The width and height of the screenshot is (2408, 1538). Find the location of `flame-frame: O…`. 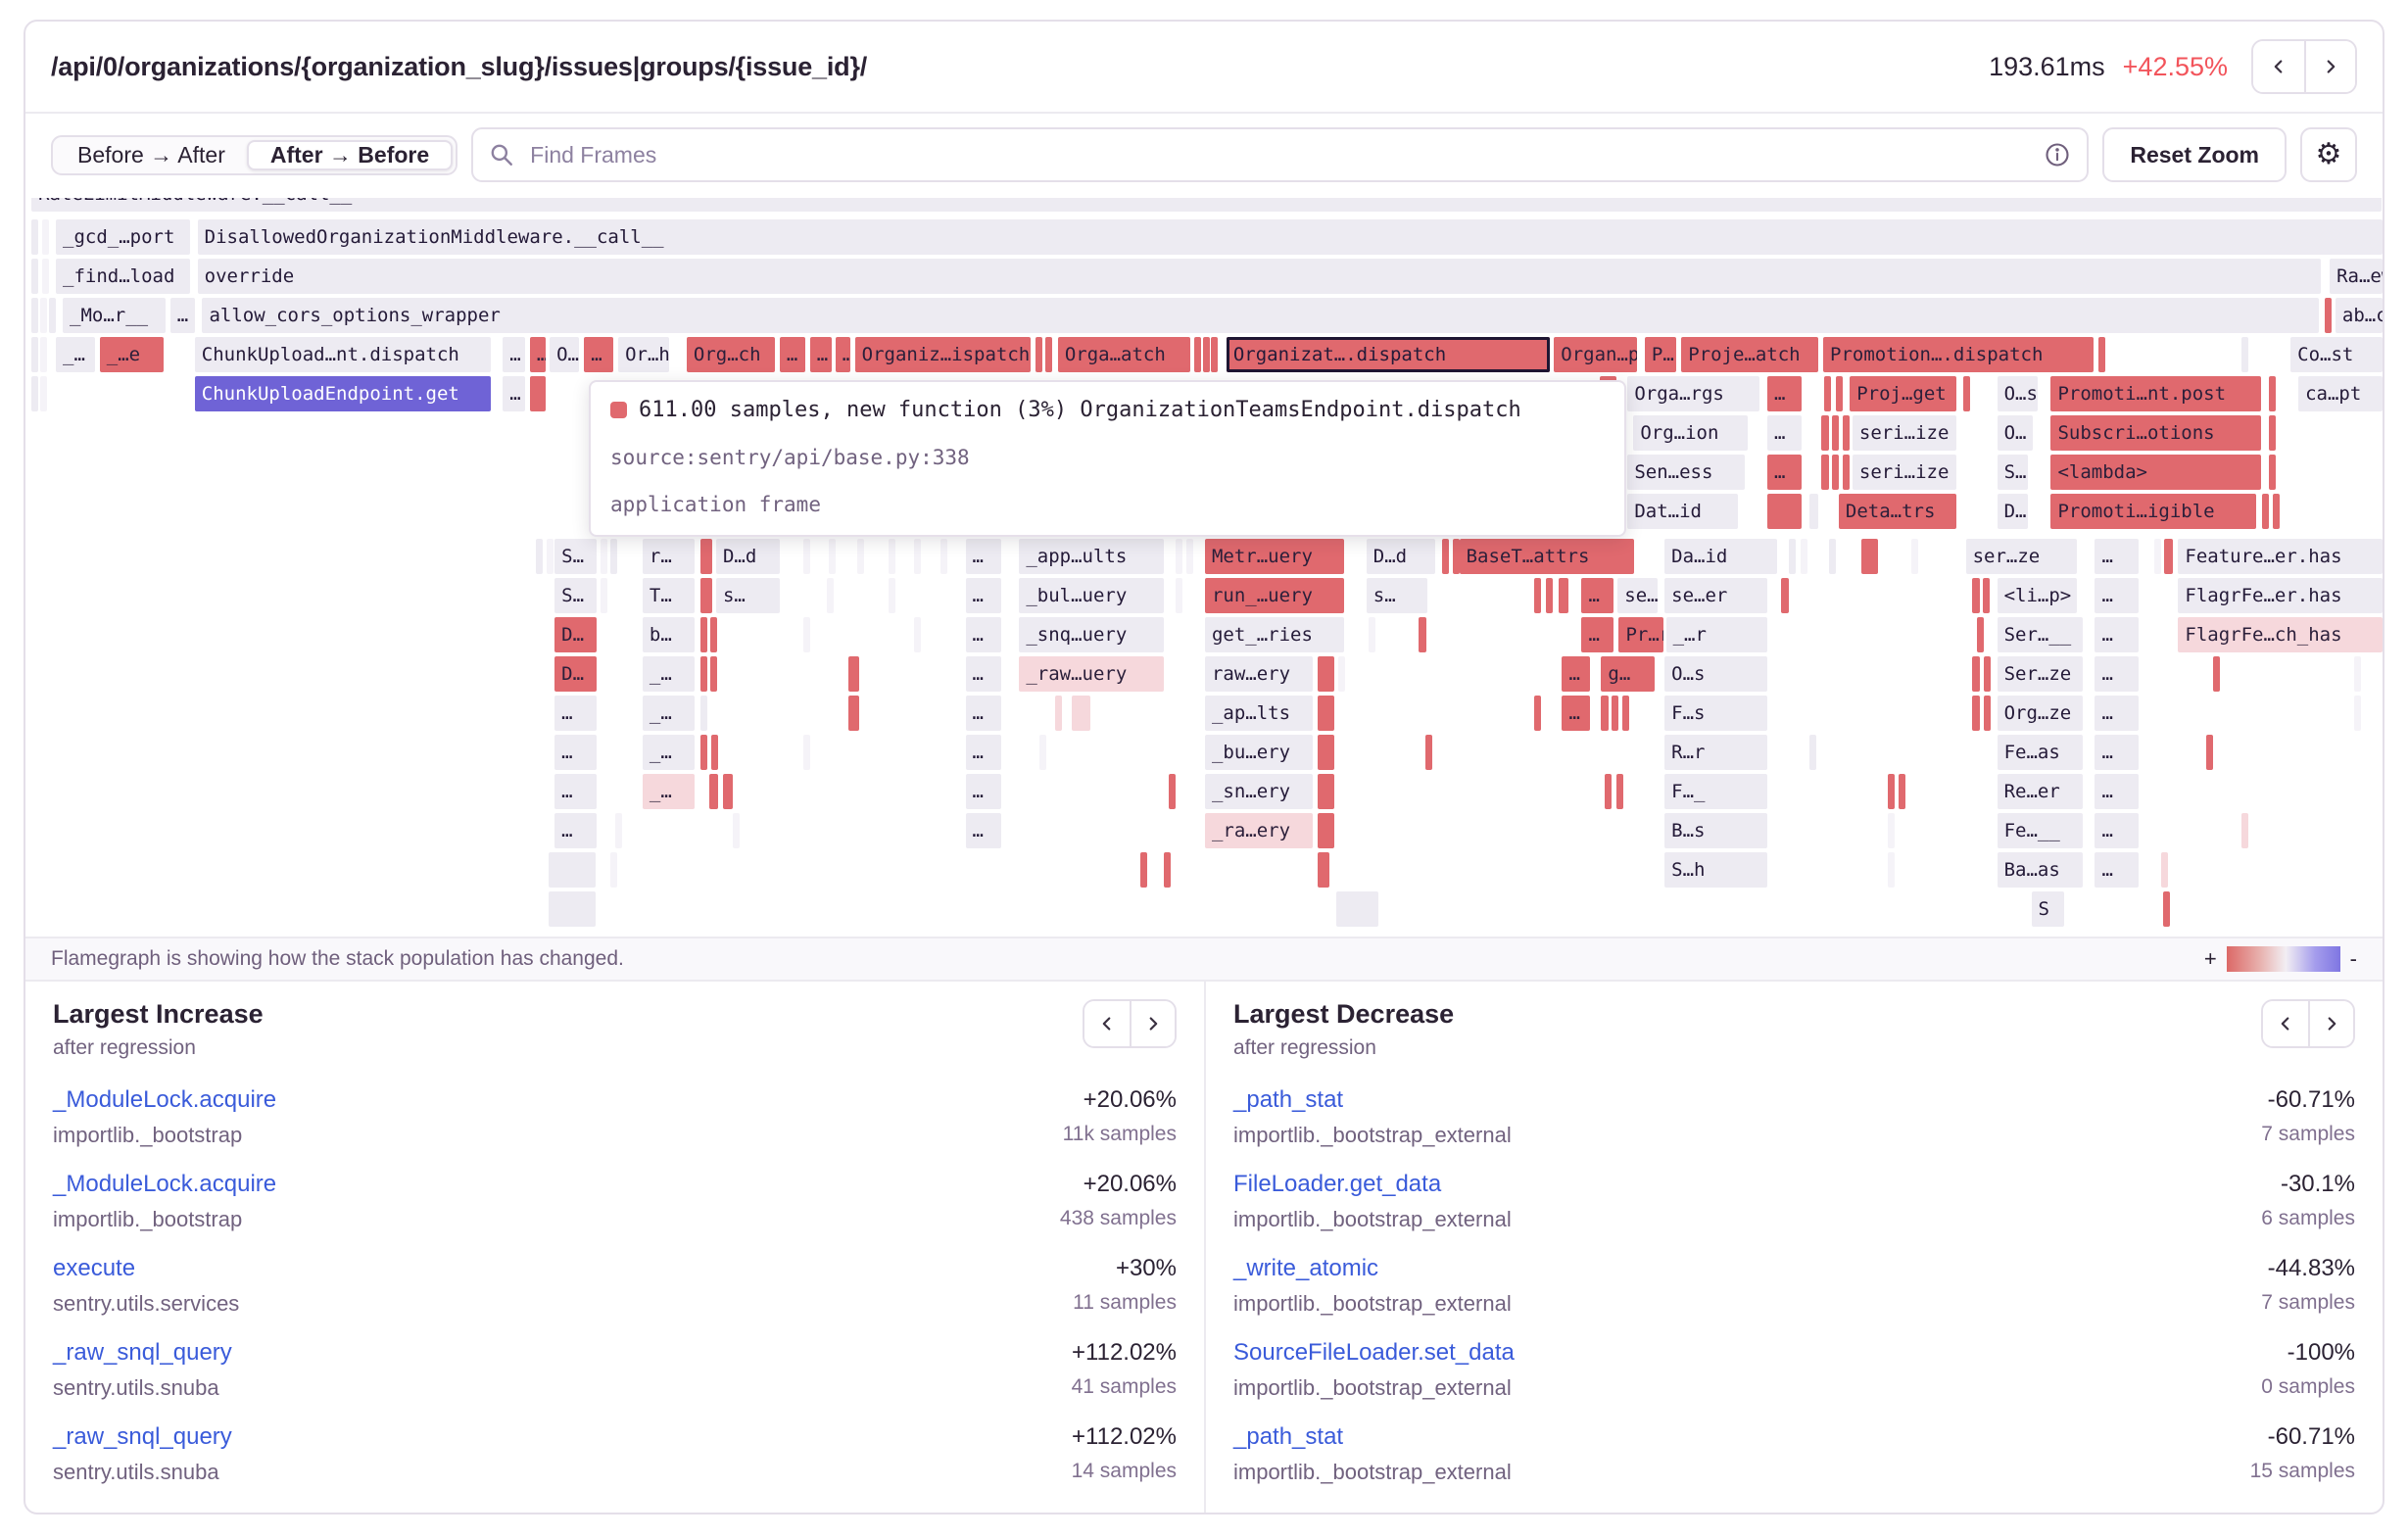

flame-frame: O… is located at coordinates (2015, 433).